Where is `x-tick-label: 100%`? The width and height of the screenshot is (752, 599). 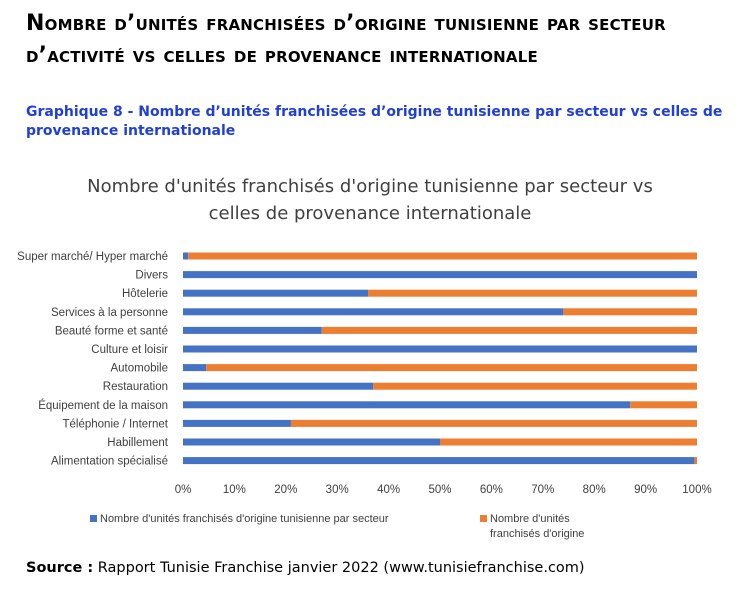
x-tick-label: 100% is located at coordinates (696, 490).